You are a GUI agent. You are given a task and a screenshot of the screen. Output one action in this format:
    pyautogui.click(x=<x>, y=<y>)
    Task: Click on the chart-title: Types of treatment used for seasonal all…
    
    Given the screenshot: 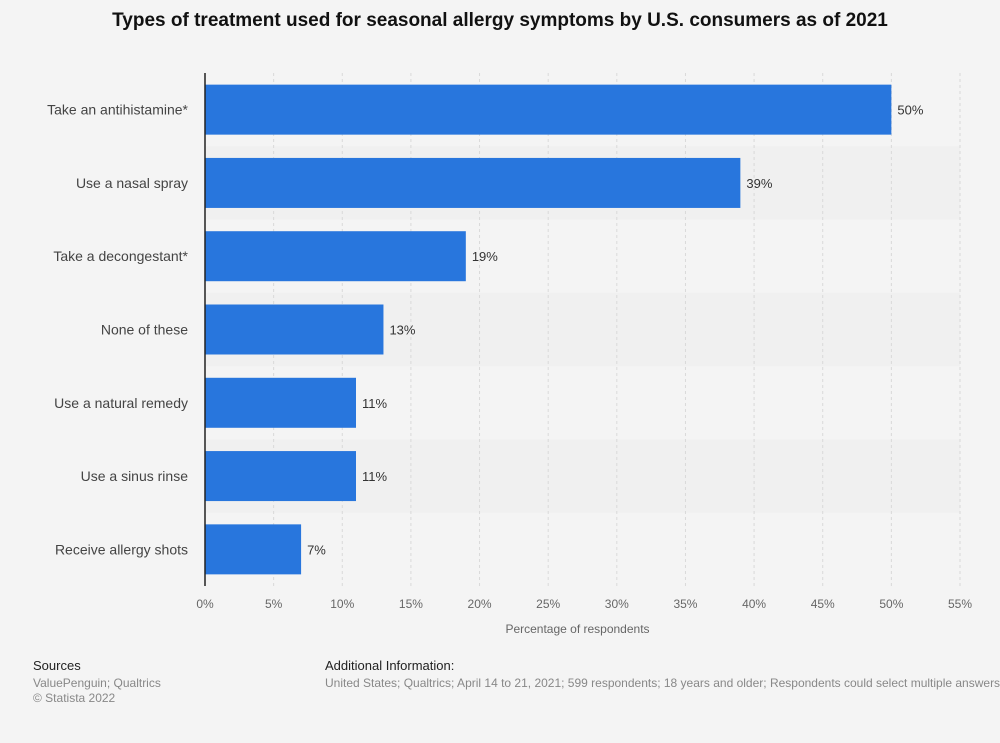 What is the action you would take?
    pyautogui.click(x=500, y=20)
    